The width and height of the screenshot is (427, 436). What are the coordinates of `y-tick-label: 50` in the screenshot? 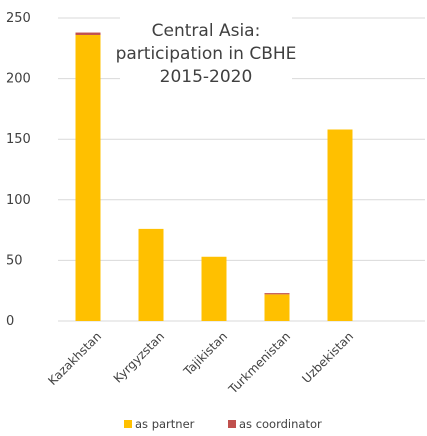 It's located at (14, 260).